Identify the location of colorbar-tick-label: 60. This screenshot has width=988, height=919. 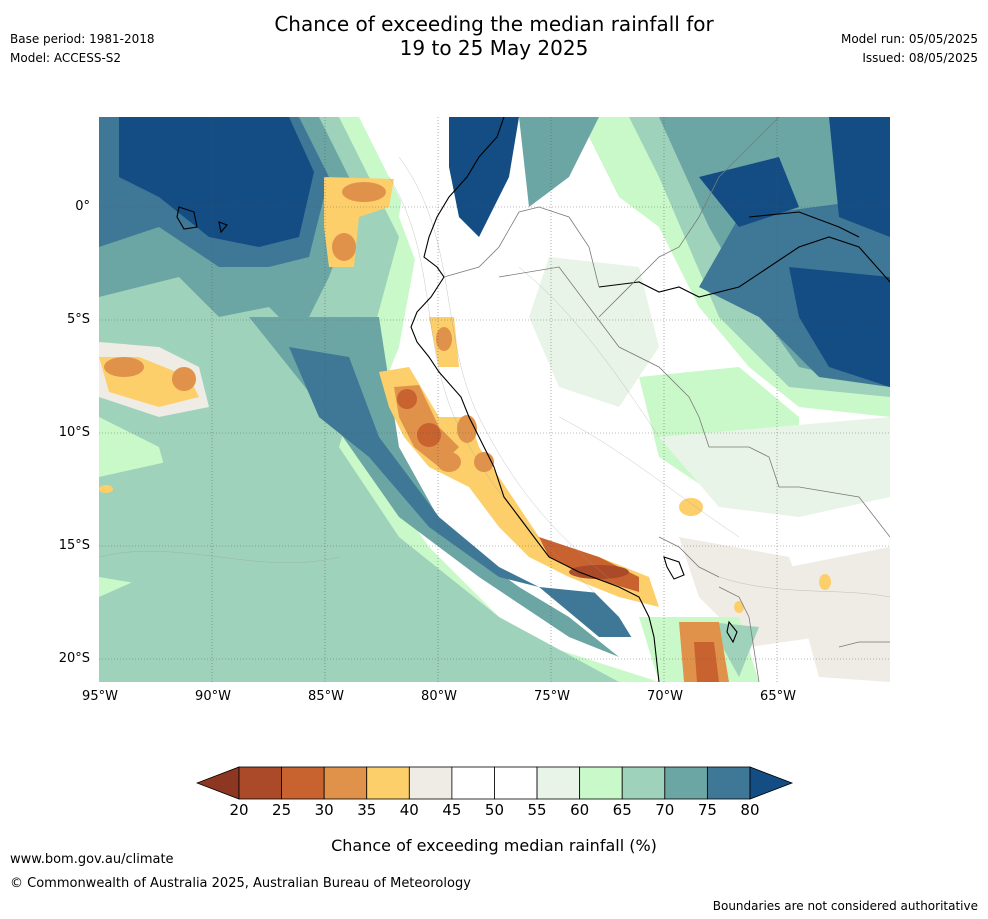
(580, 810).